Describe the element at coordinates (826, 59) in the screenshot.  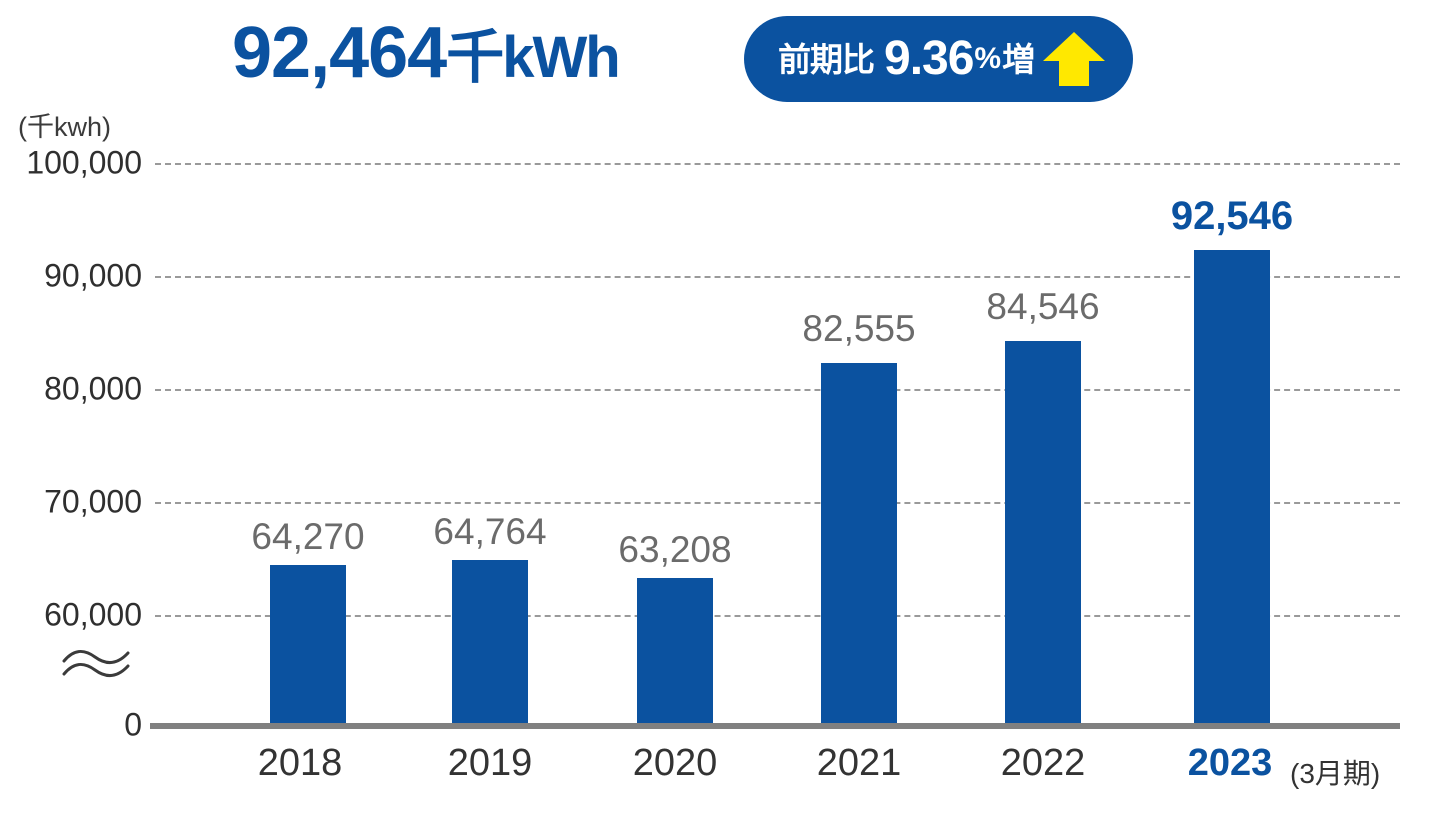
I see `badge-prefix-label: 前期比` at that location.